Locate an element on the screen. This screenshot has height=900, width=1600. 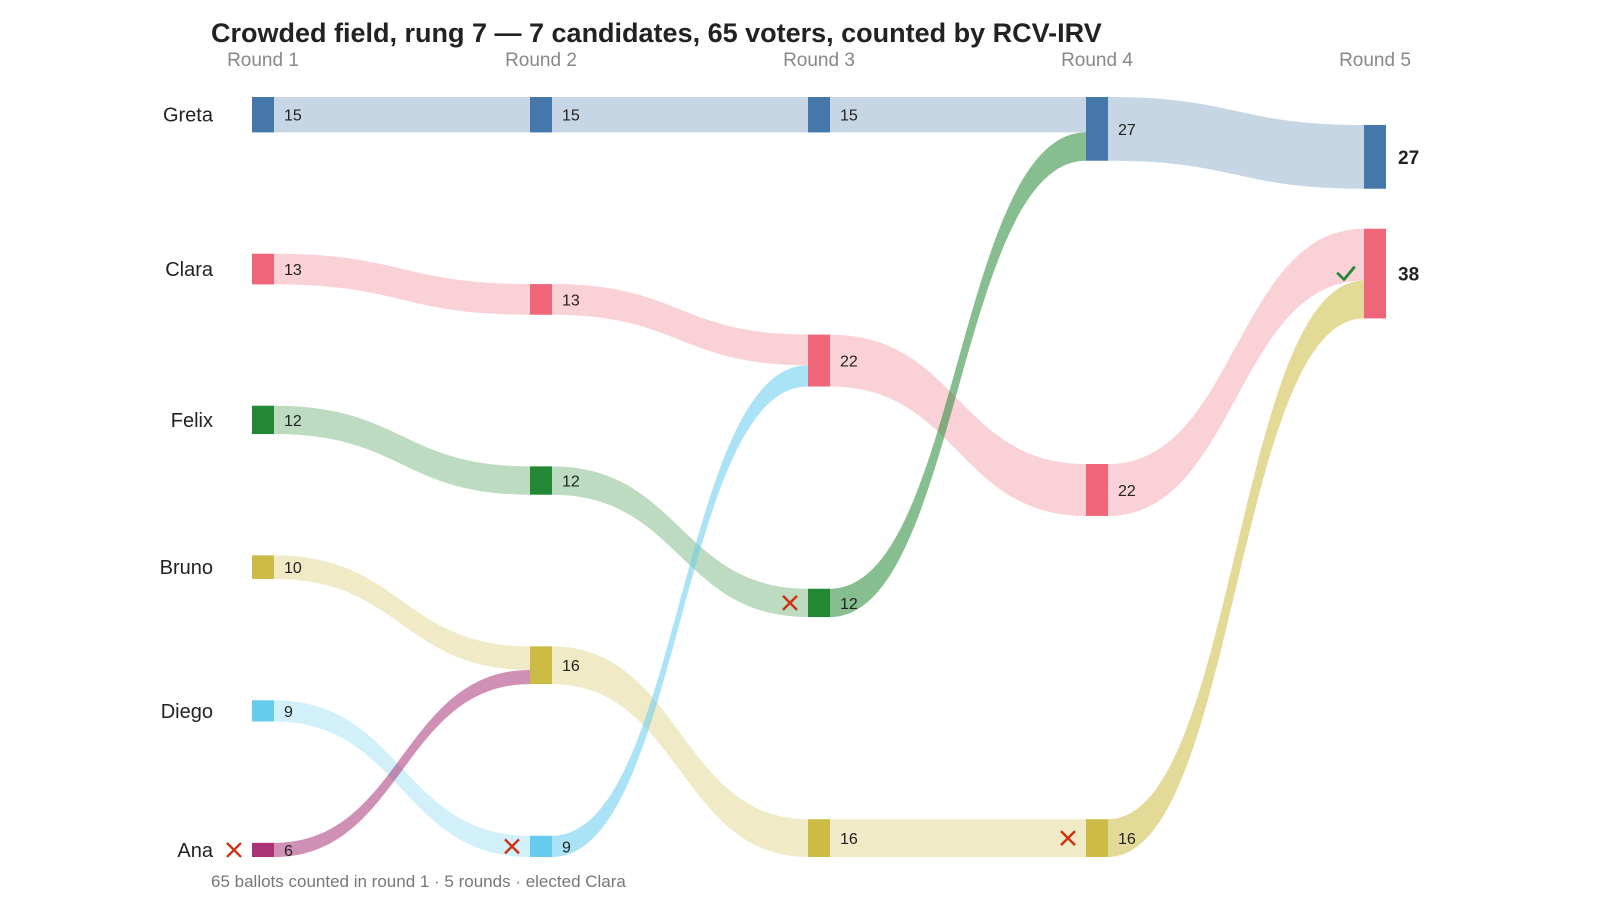
flow-r1-ana-to-bruno is located at coordinates (402, 763).